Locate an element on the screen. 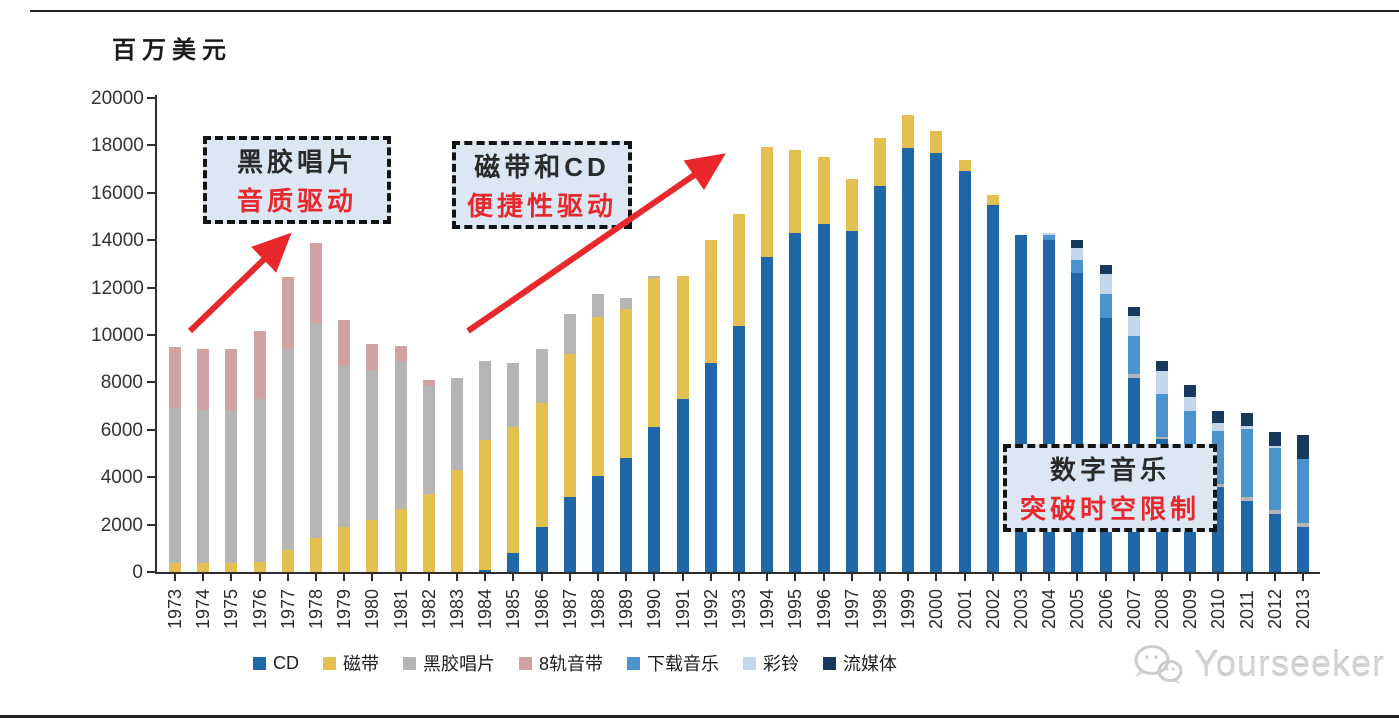  x-axis-year-label: 1987 is located at coordinates (569, 608).